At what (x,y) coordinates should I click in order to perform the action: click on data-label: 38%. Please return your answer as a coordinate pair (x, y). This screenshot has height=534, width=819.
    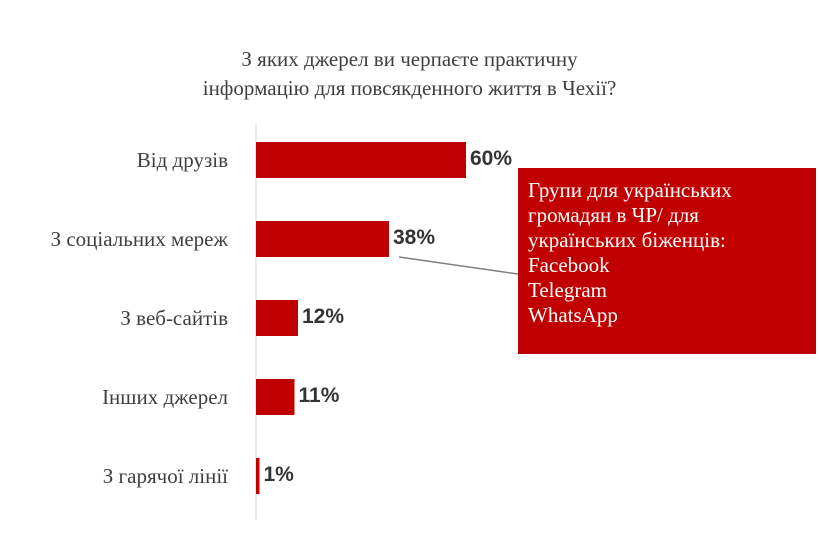
    Looking at the image, I should click on (414, 237).